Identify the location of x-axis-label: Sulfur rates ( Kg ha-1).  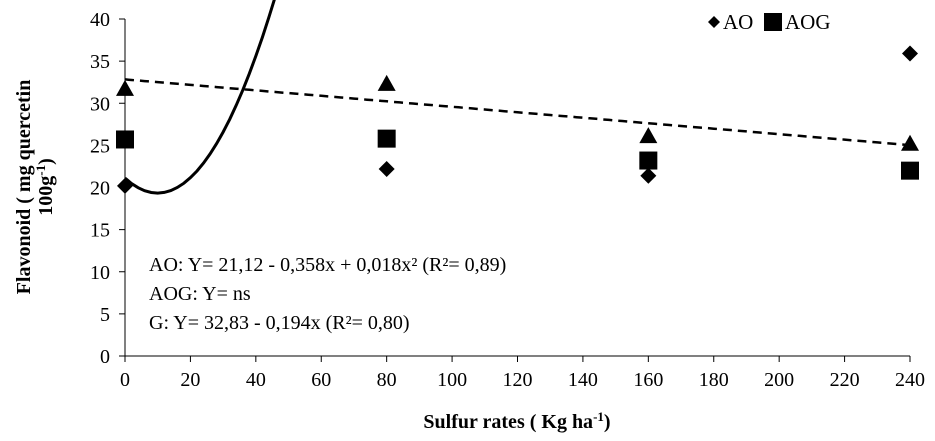
(516, 421).